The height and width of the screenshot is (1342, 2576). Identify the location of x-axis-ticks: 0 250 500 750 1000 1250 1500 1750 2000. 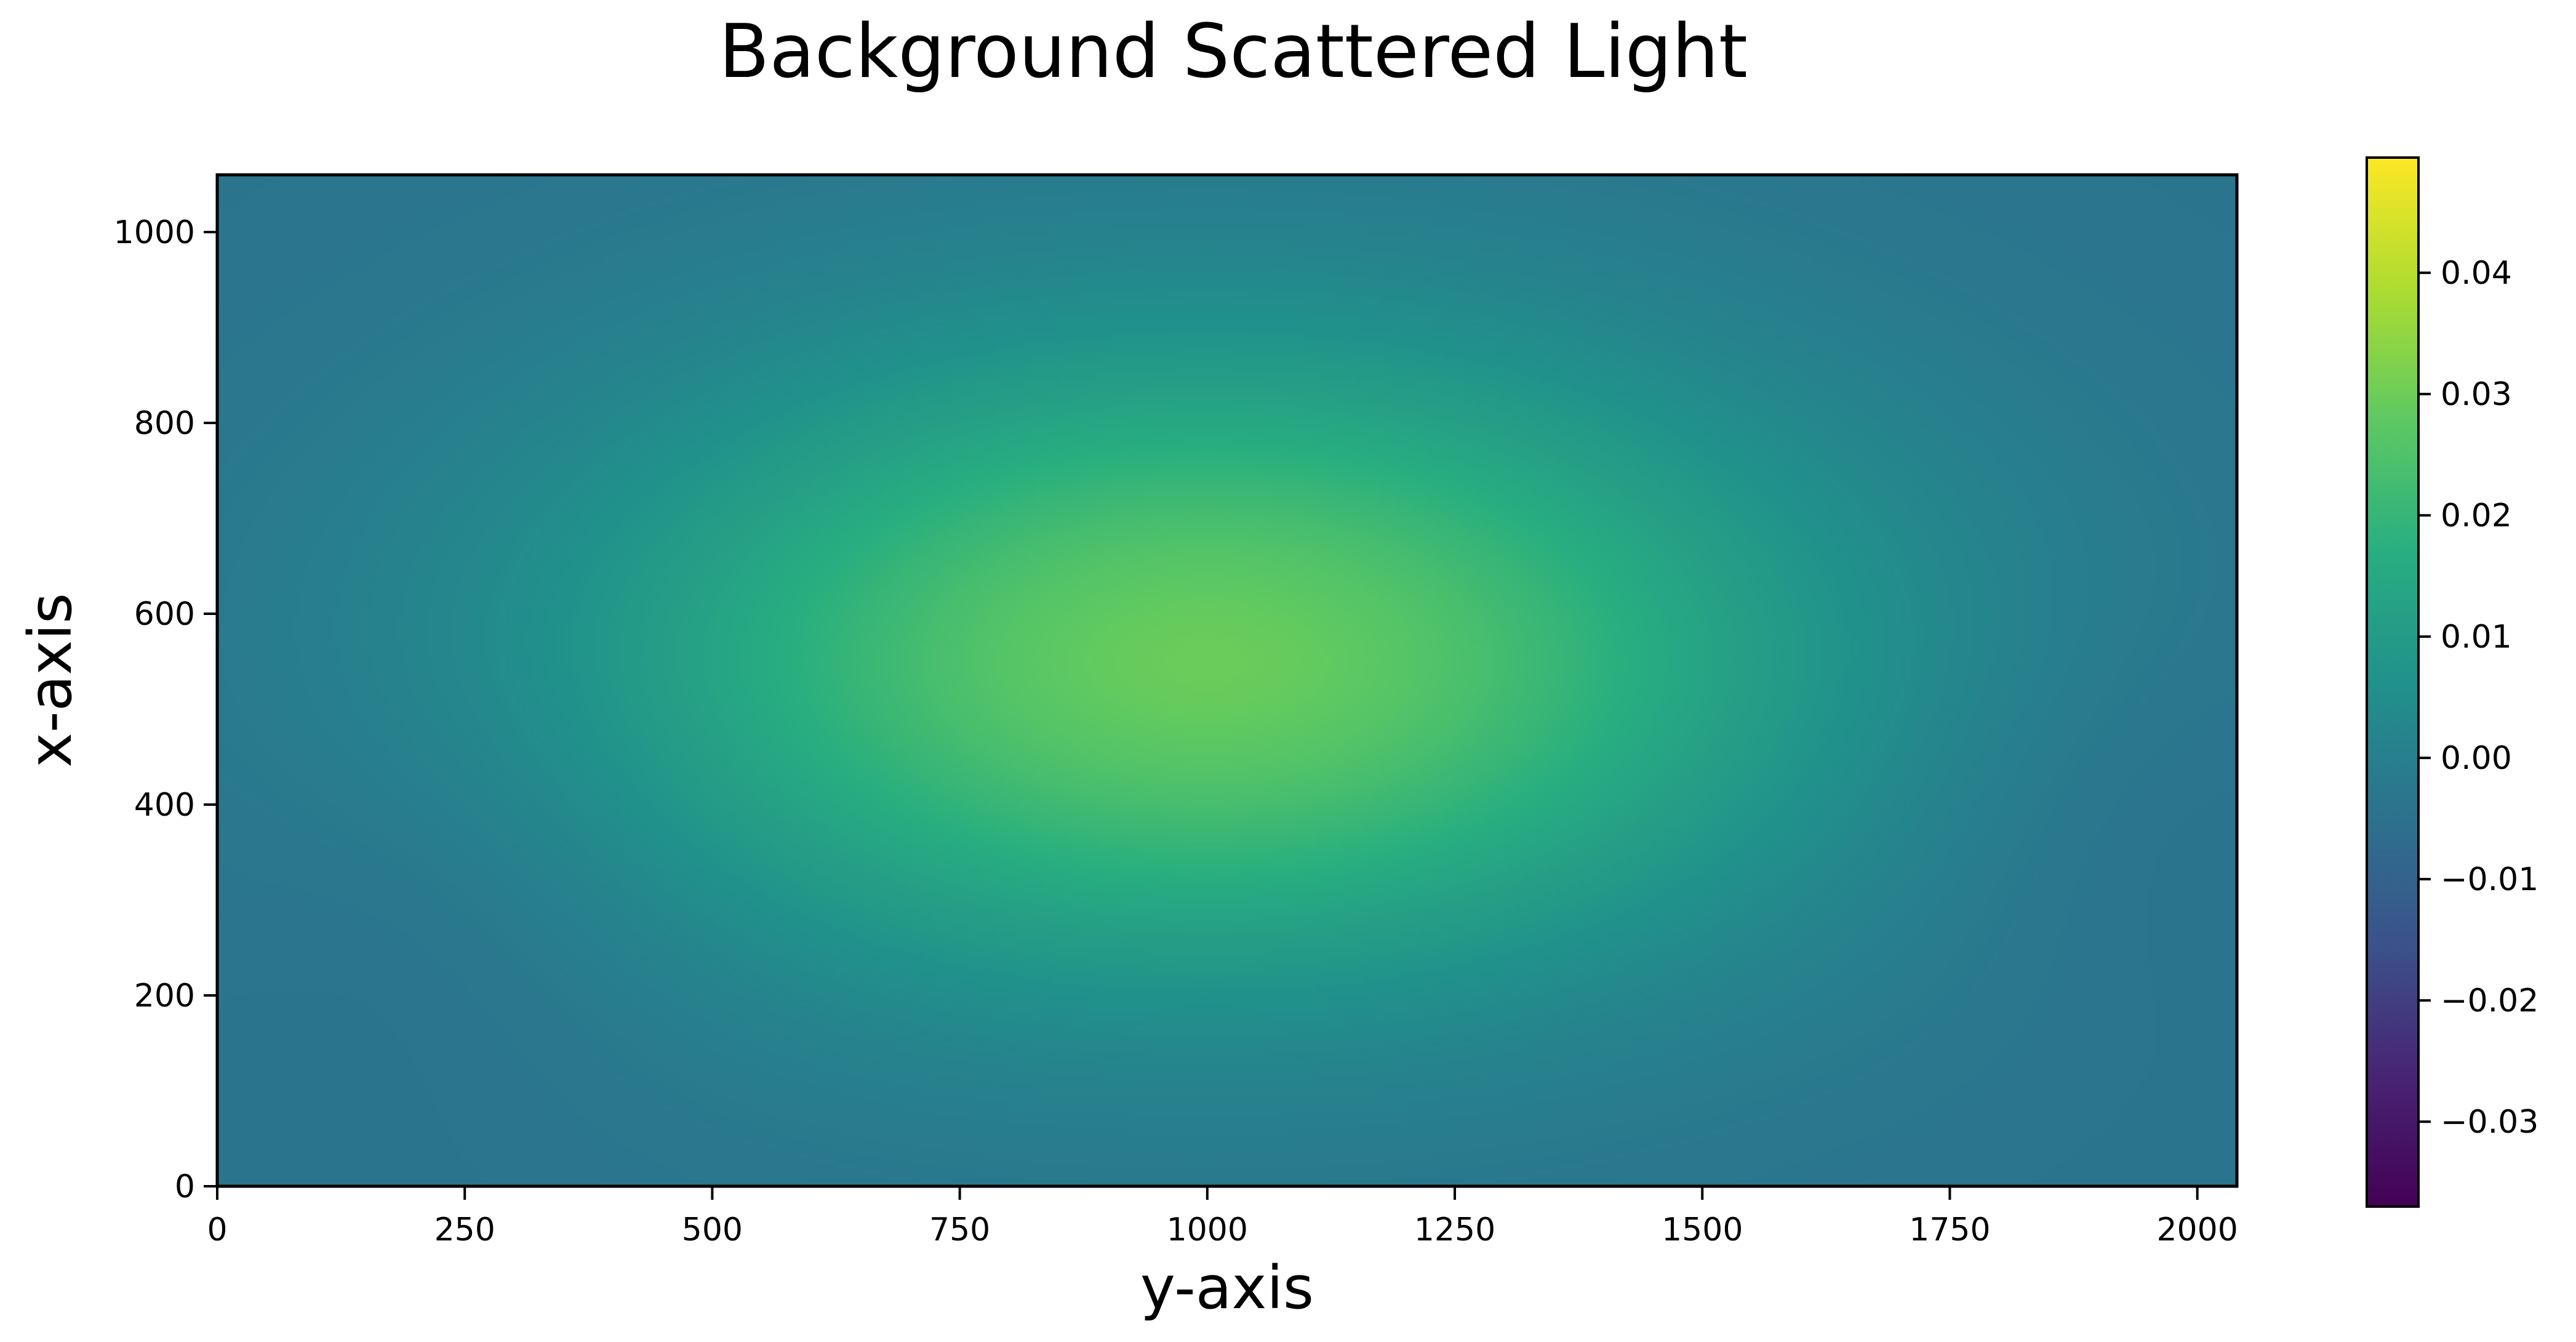
(1222, 1217).